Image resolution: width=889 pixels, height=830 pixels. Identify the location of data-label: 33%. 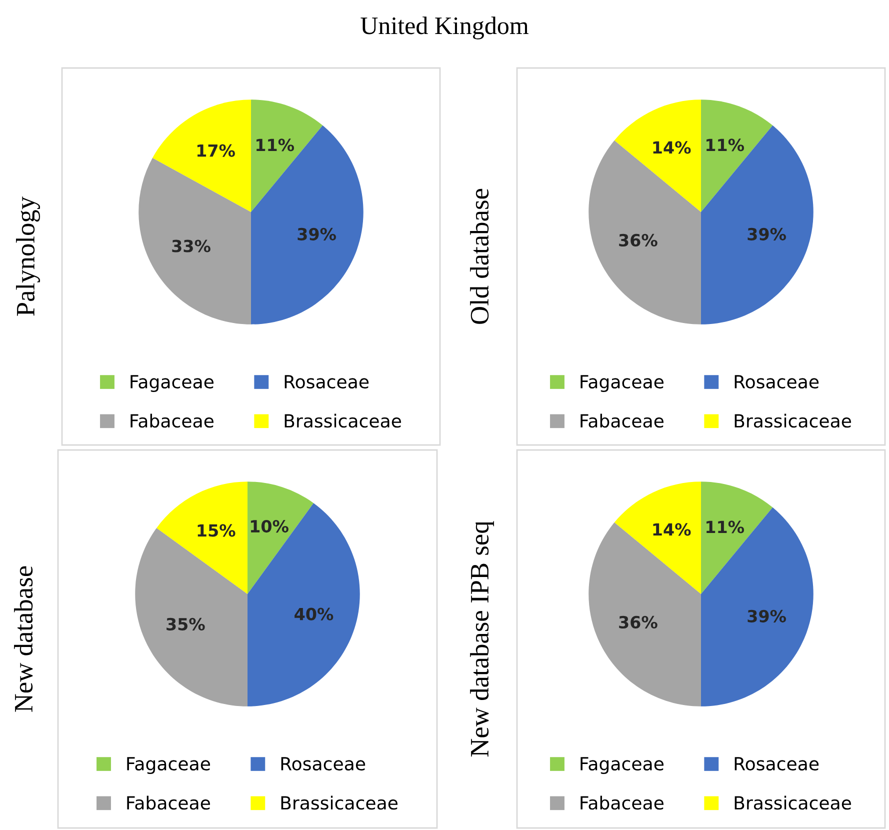
(191, 246).